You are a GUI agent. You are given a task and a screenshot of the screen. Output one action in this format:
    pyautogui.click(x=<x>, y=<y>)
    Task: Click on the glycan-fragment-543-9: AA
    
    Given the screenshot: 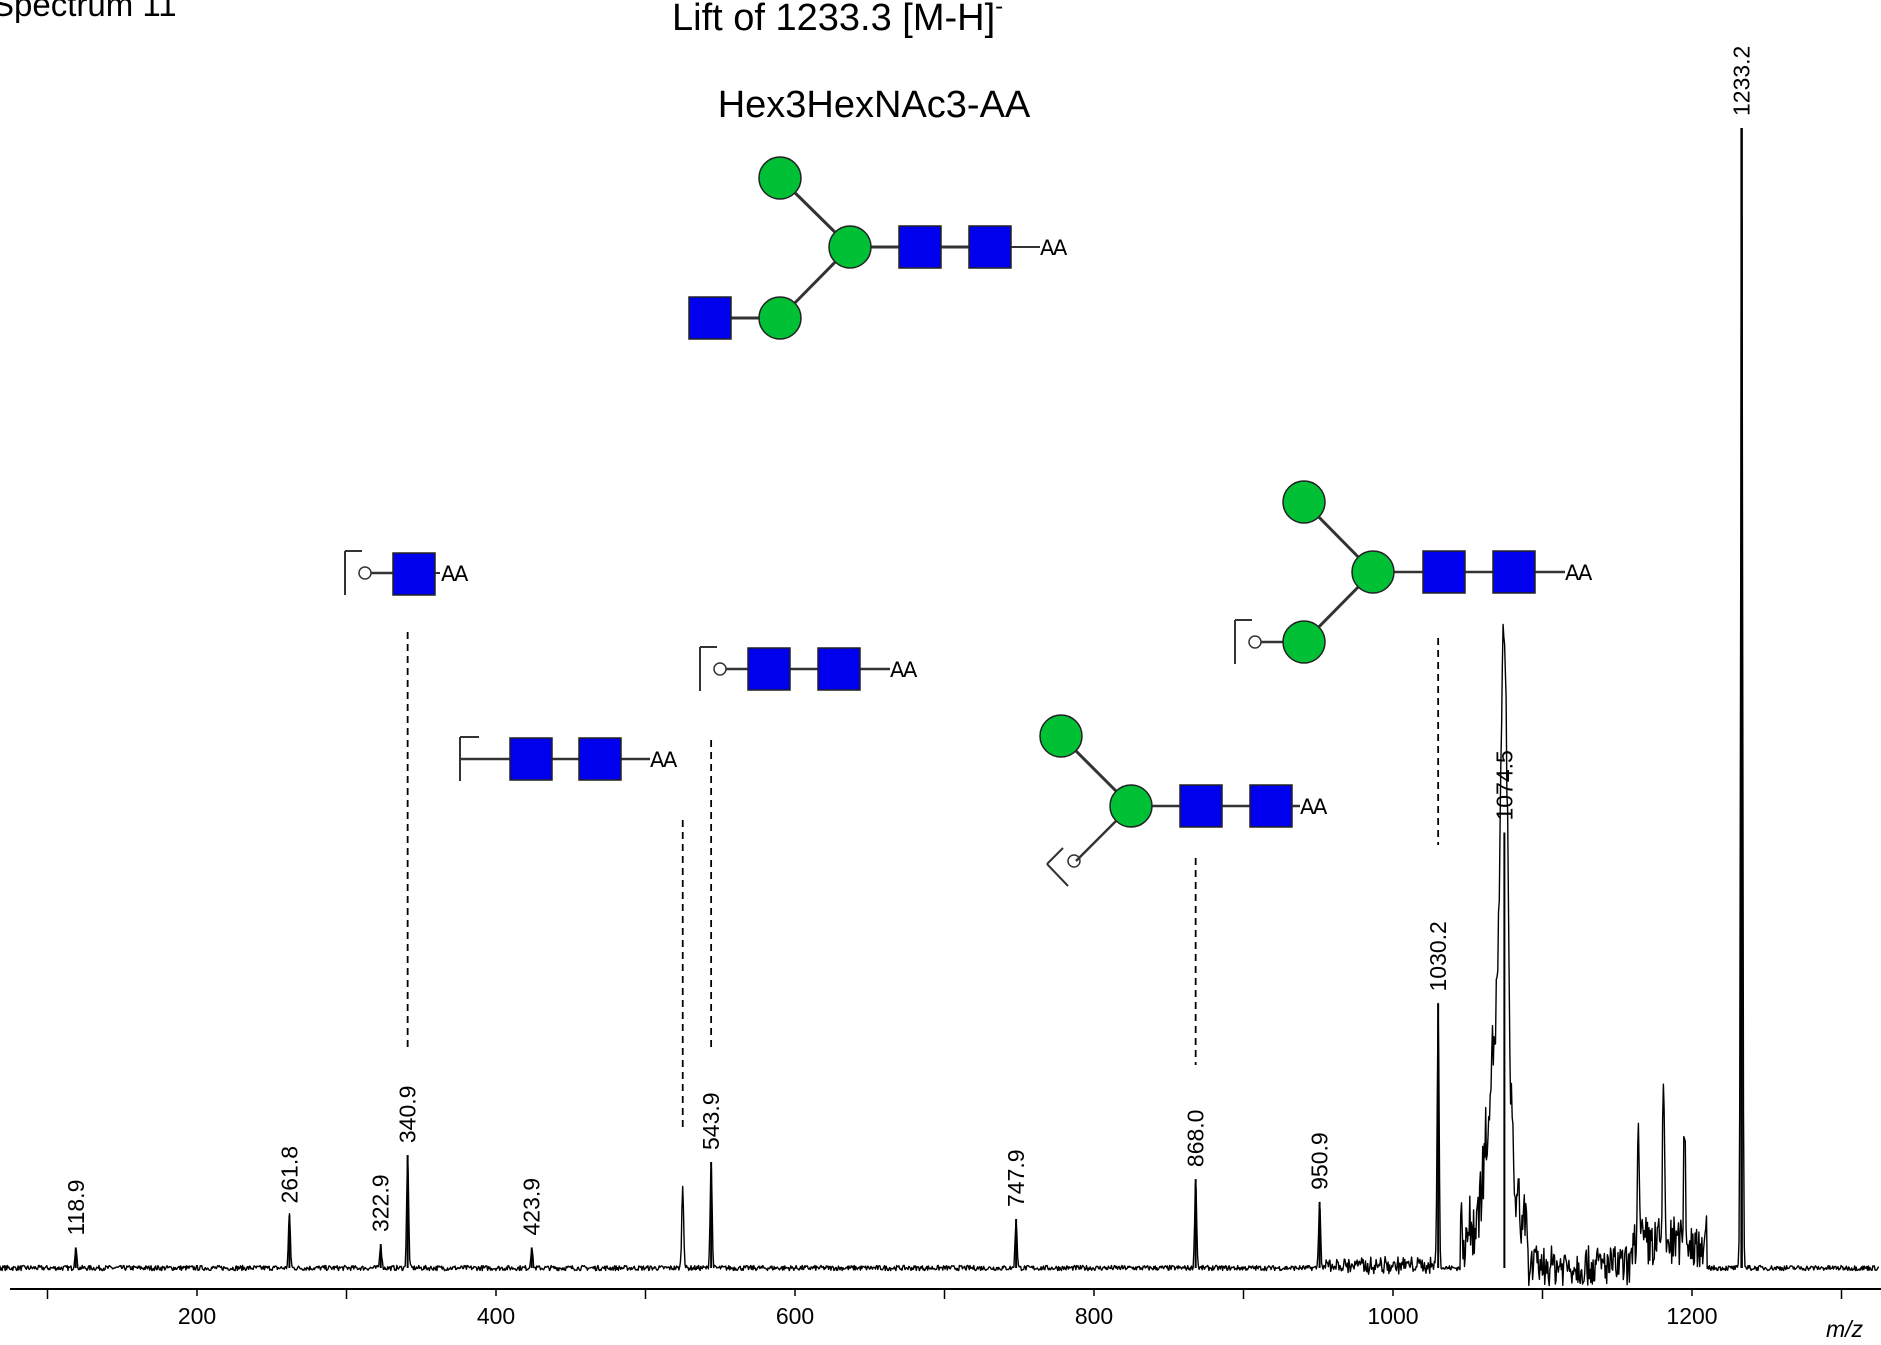 What is the action you would take?
    pyautogui.click(x=809, y=668)
    